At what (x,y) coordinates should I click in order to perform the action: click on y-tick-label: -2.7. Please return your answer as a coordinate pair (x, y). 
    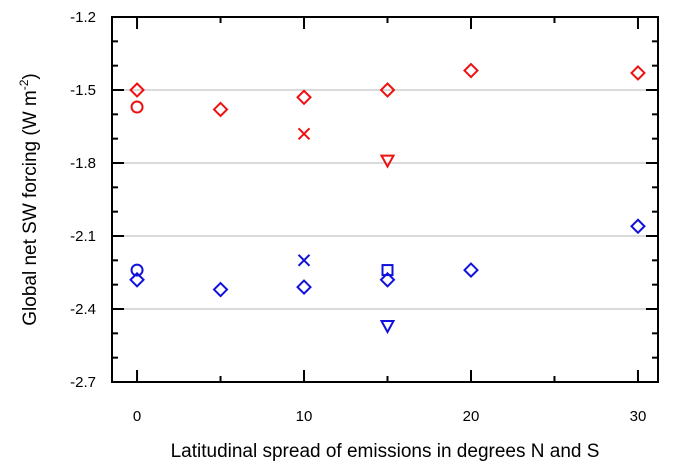
    Looking at the image, I should click on (83, 382).